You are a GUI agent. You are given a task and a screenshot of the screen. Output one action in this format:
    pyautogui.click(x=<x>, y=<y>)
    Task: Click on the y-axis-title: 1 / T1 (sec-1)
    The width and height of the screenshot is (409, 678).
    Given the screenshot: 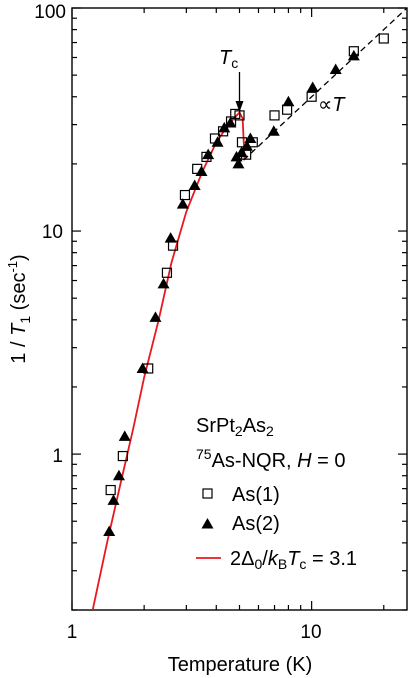 What is the action you would take?
    pyautogui.click(x=19, y=308)
    